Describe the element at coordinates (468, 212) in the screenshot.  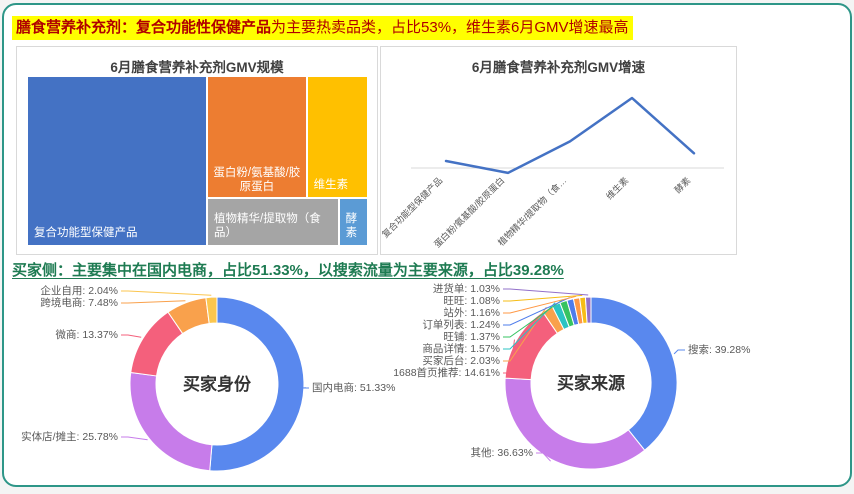
I see `x-axis-label: 蛋白粉/氨基酸/胶原蛋白` at that location.